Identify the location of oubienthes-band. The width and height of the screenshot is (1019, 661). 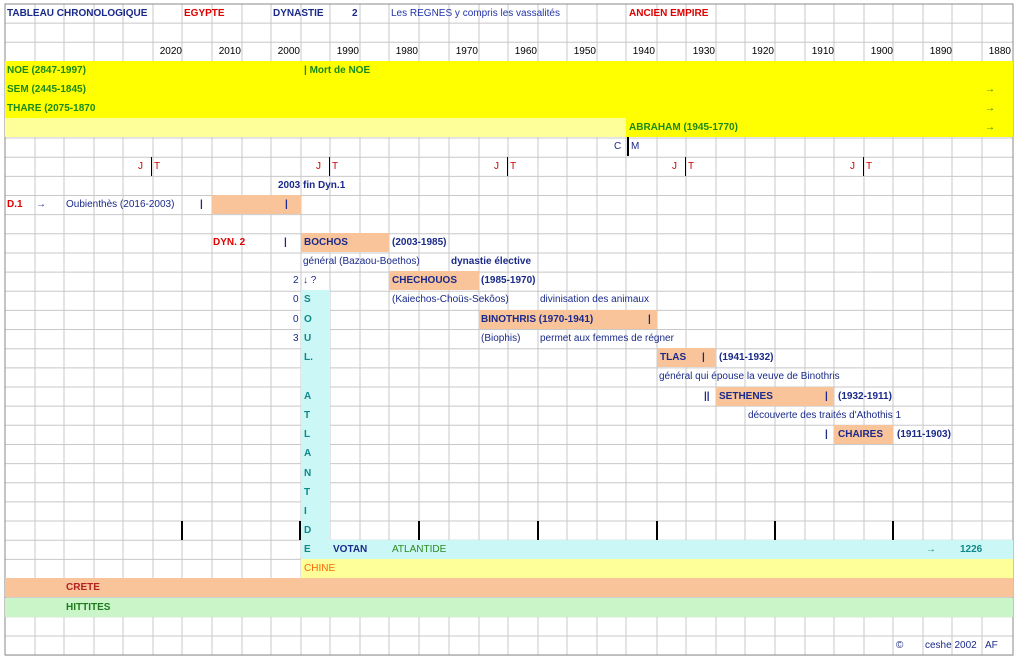
(256, 204).